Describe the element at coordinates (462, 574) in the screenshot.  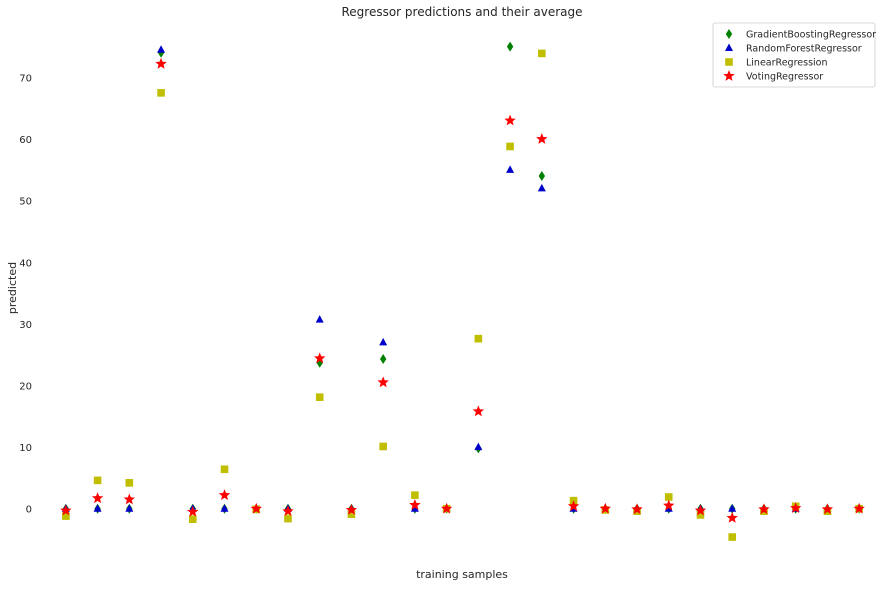
I see `x-axis-label: training samples` at that location.